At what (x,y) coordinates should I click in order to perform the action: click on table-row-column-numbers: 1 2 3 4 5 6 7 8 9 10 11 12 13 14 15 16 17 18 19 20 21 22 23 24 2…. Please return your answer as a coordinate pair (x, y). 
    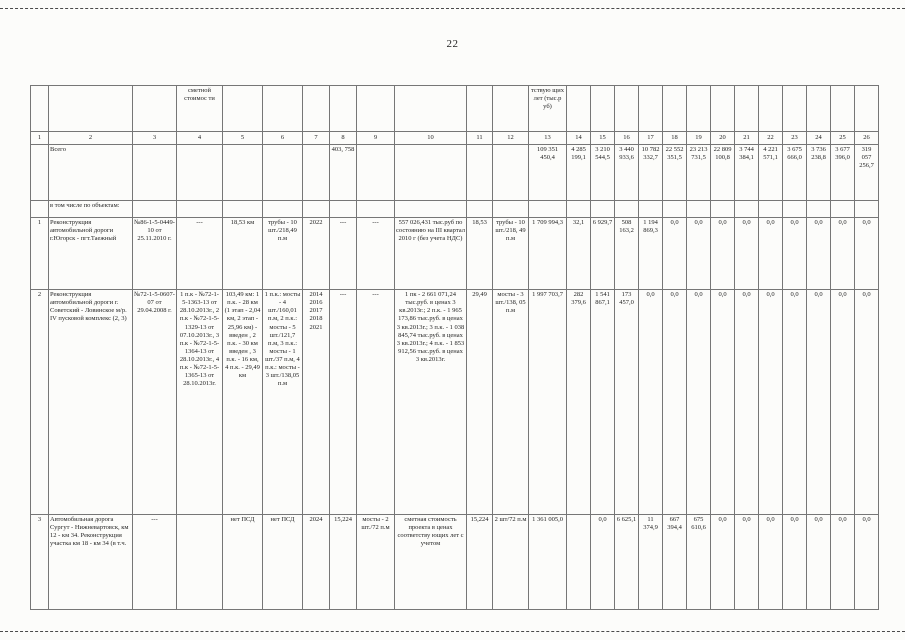
    Looking at the image, I should click on (454, 138).